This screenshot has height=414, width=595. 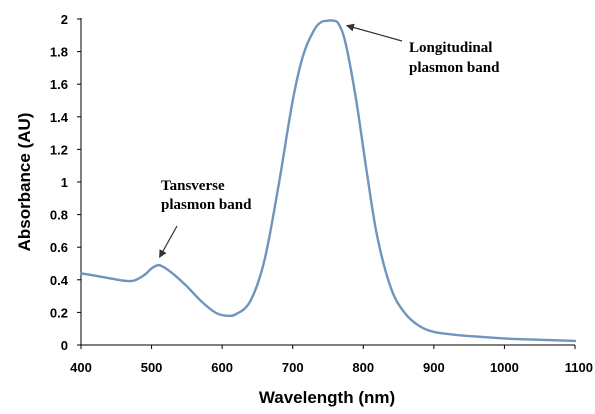 I want to click on x-axis-title: Wavelength (nm), so click(x=327, y=397).